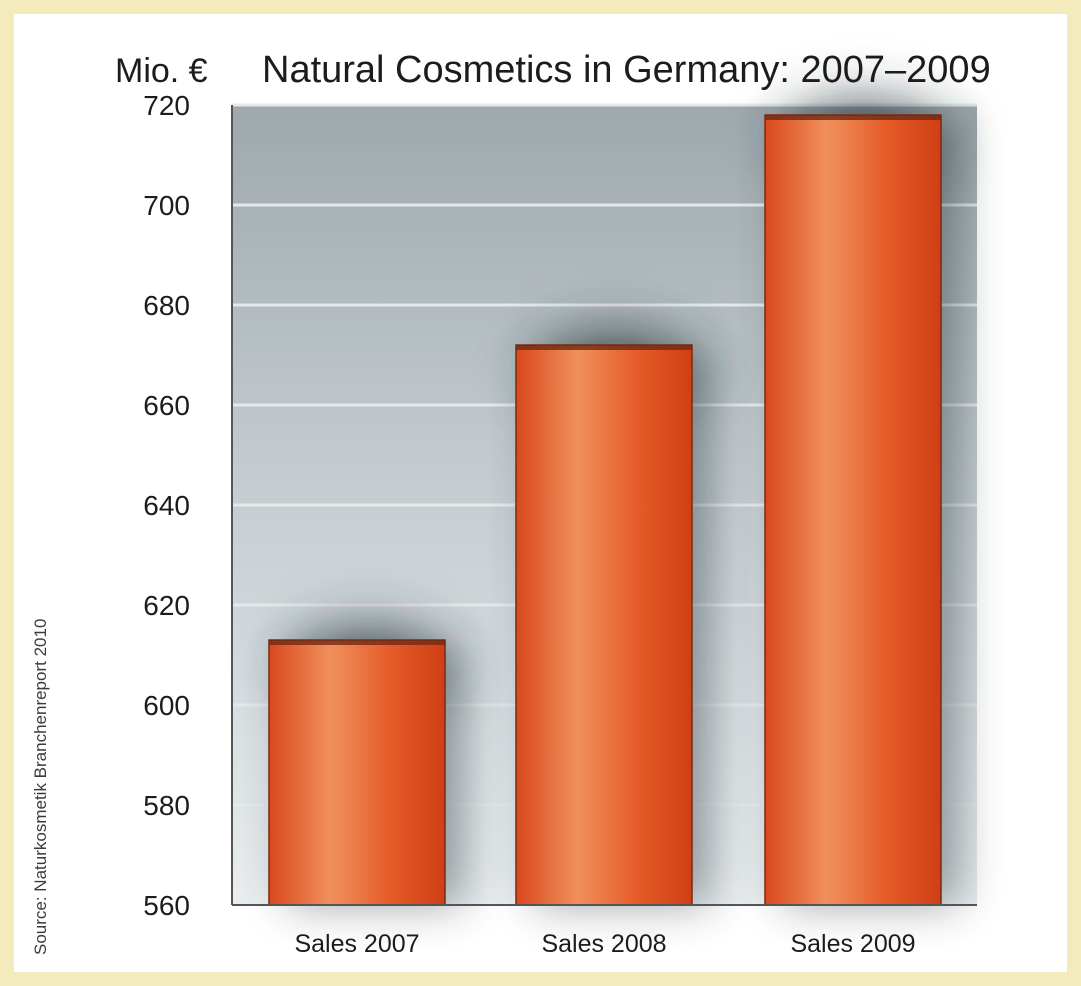 Image resolution: width=1081 pixels, height=986 pixels. What do you see at coordinates (166, 805) in the screenshot?
I see `y-tick-label: 580` at bounding box center [166, 805].